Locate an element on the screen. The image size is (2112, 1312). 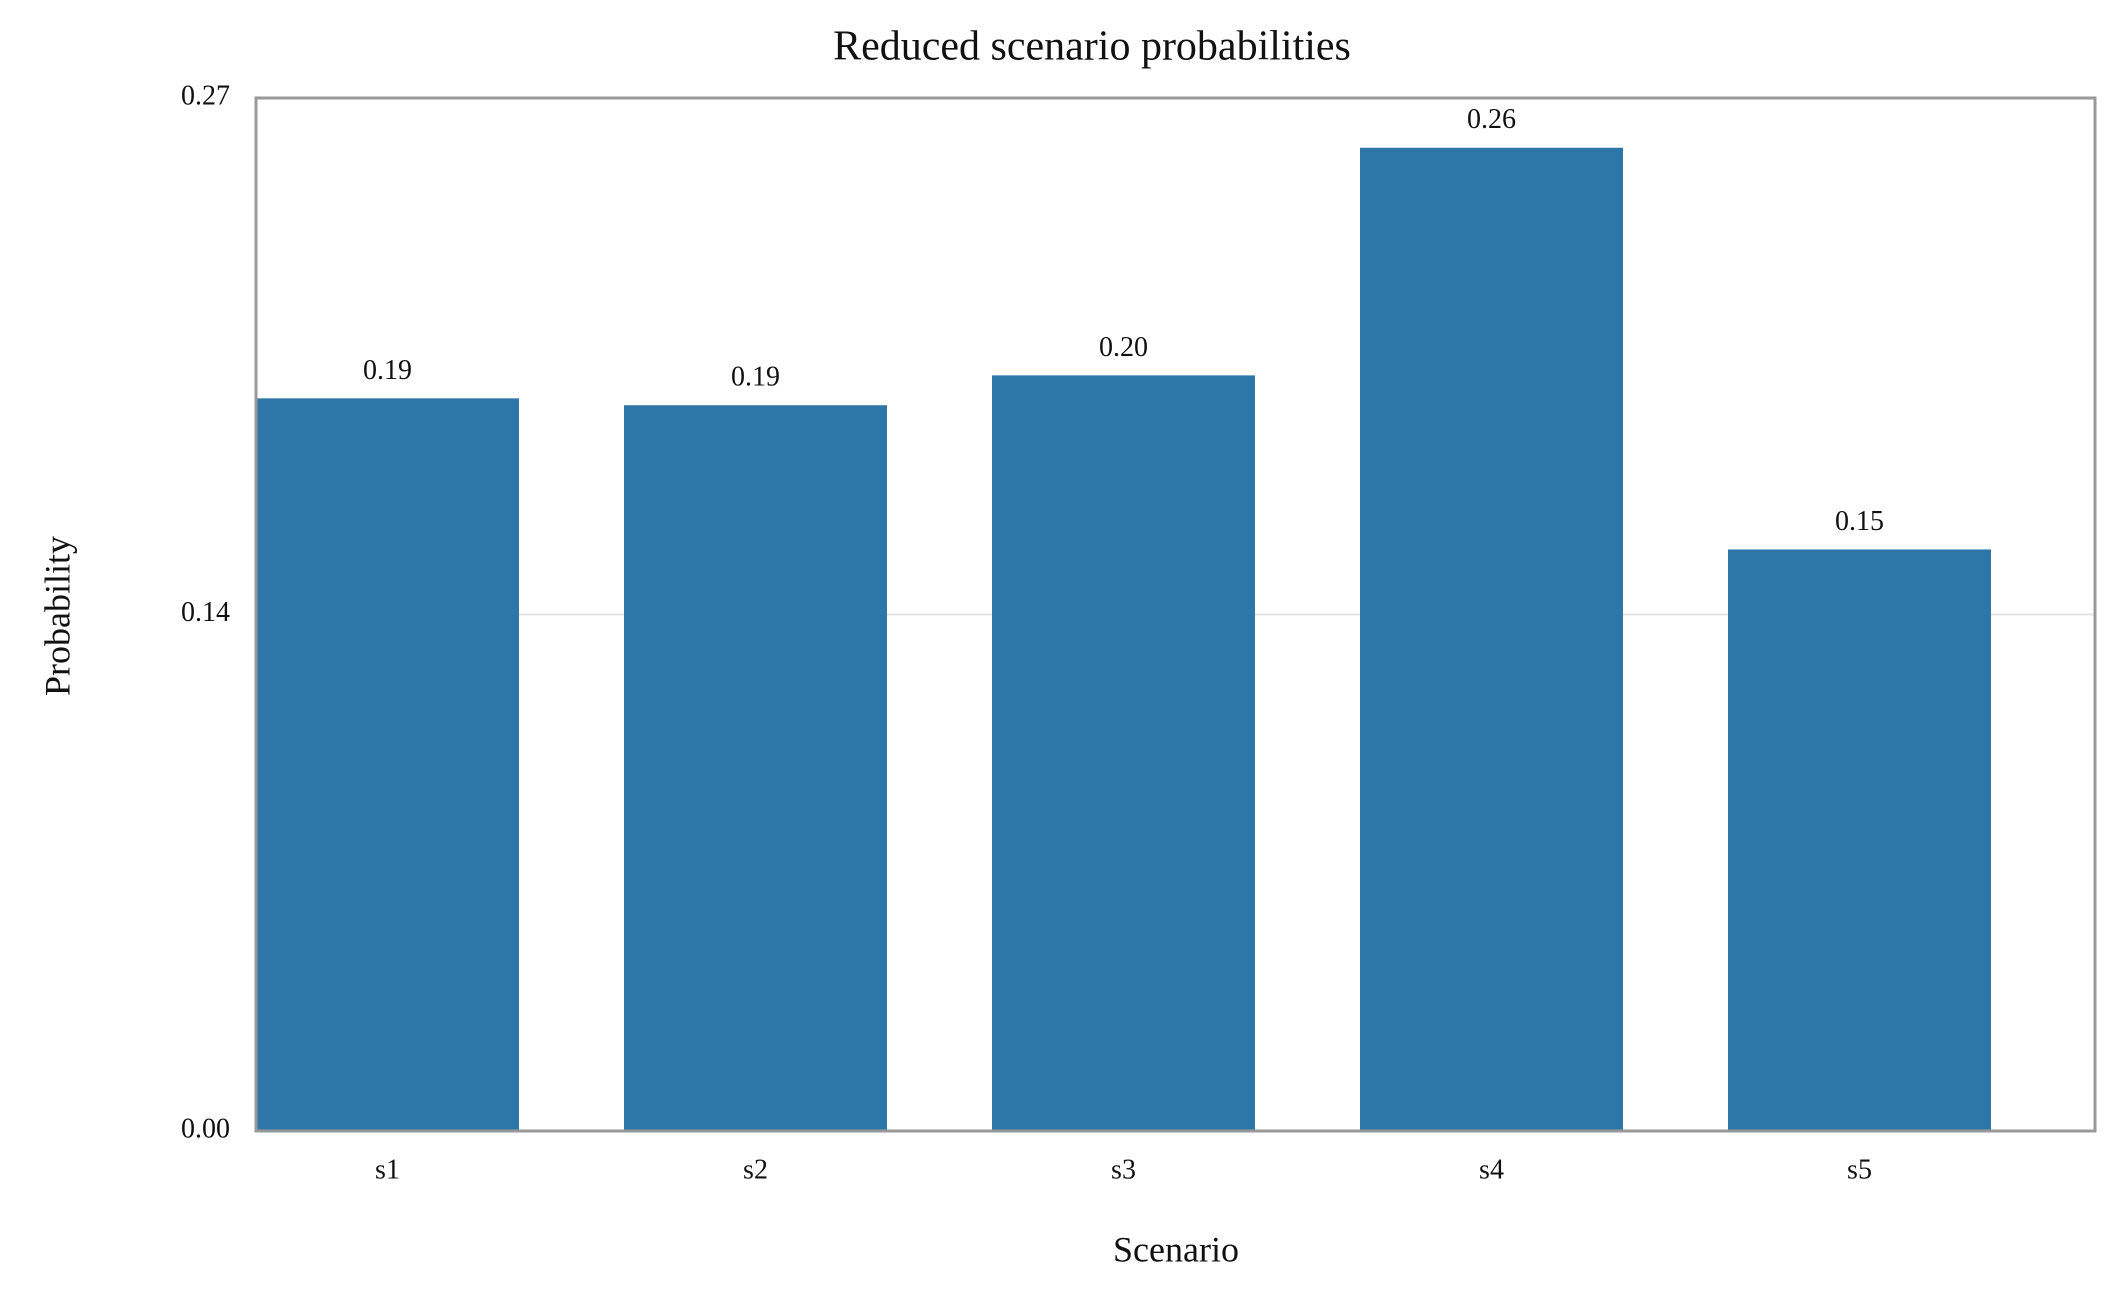
x-tick-label: s5 is located at coordinates (1859, 1169).